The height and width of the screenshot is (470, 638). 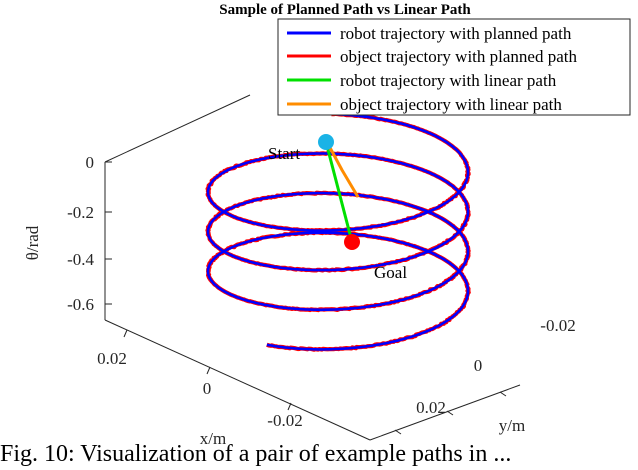 I want to click on linear-layer, so click(x=339, y=192).